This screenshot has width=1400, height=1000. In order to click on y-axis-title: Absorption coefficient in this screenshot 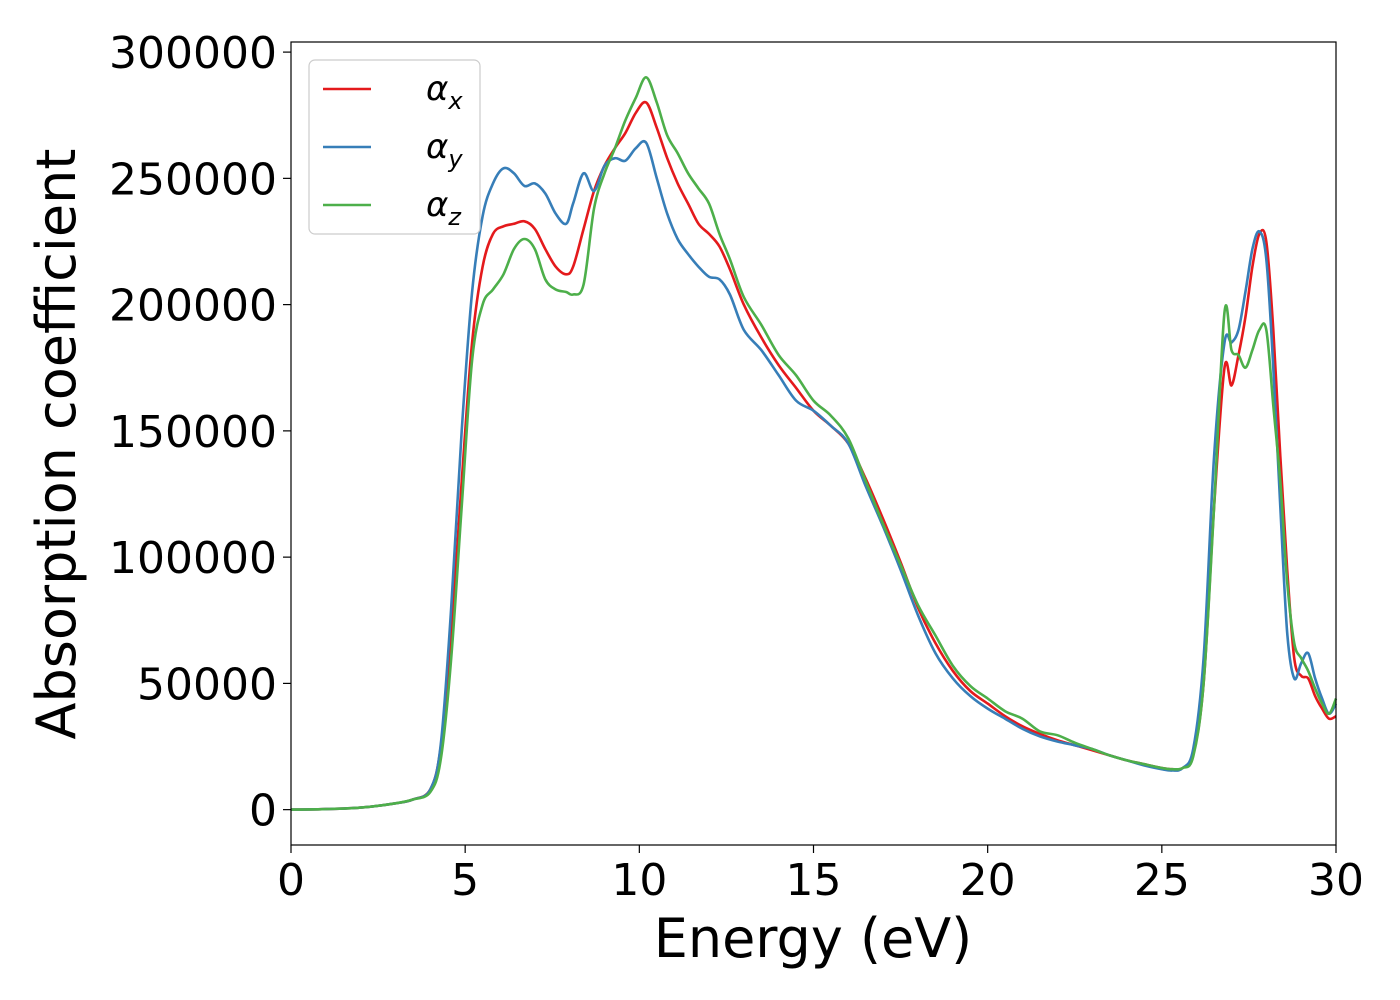, I will do `click(56, 444)`.